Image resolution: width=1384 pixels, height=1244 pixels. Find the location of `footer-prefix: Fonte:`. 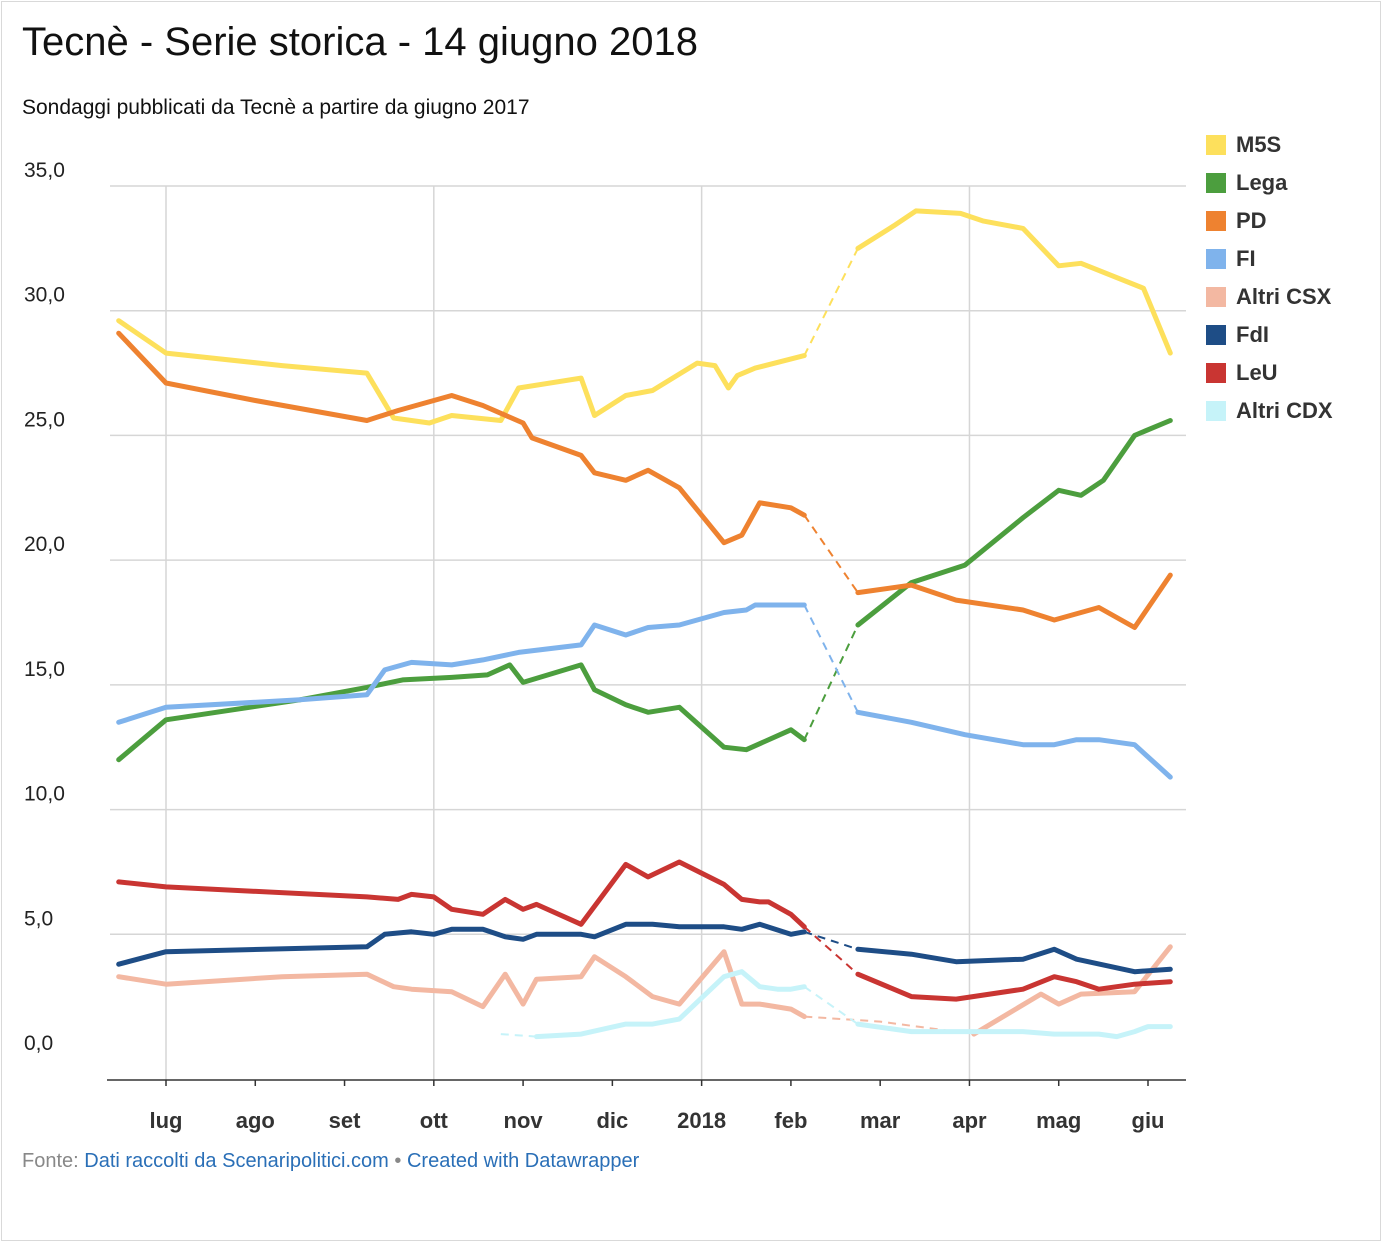

footer-prefix: Fonte: is located at coordinates (50, 1161).